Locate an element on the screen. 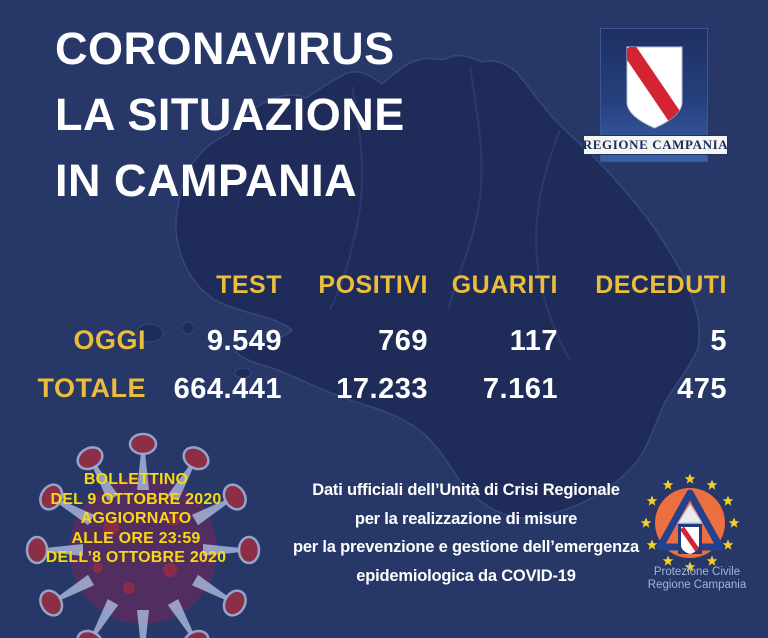 The image size is (768, 638). regione-campania-logo: REGIONE CAMPANIA is located at coordinates (655, 98).